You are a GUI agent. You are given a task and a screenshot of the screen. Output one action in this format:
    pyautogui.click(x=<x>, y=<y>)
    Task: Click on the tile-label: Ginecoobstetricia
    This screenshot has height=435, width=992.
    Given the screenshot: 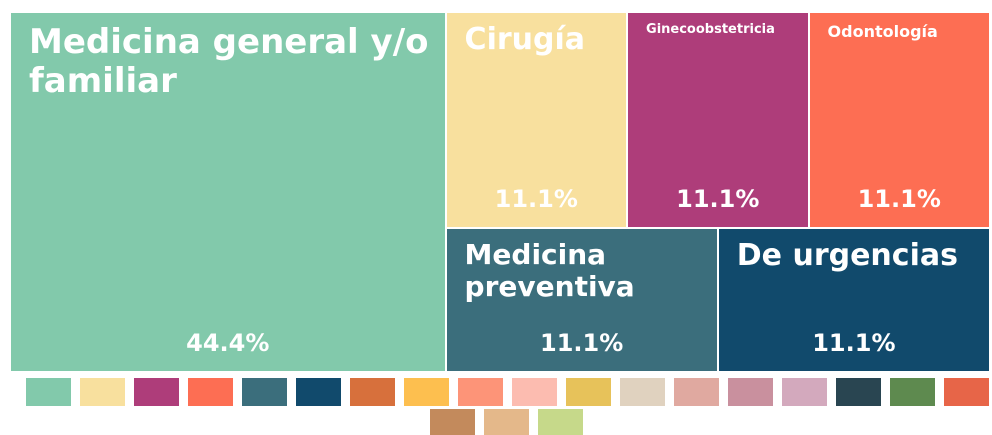 What is the action you would take?
    pyautogui.click(x=710, y=29)
    